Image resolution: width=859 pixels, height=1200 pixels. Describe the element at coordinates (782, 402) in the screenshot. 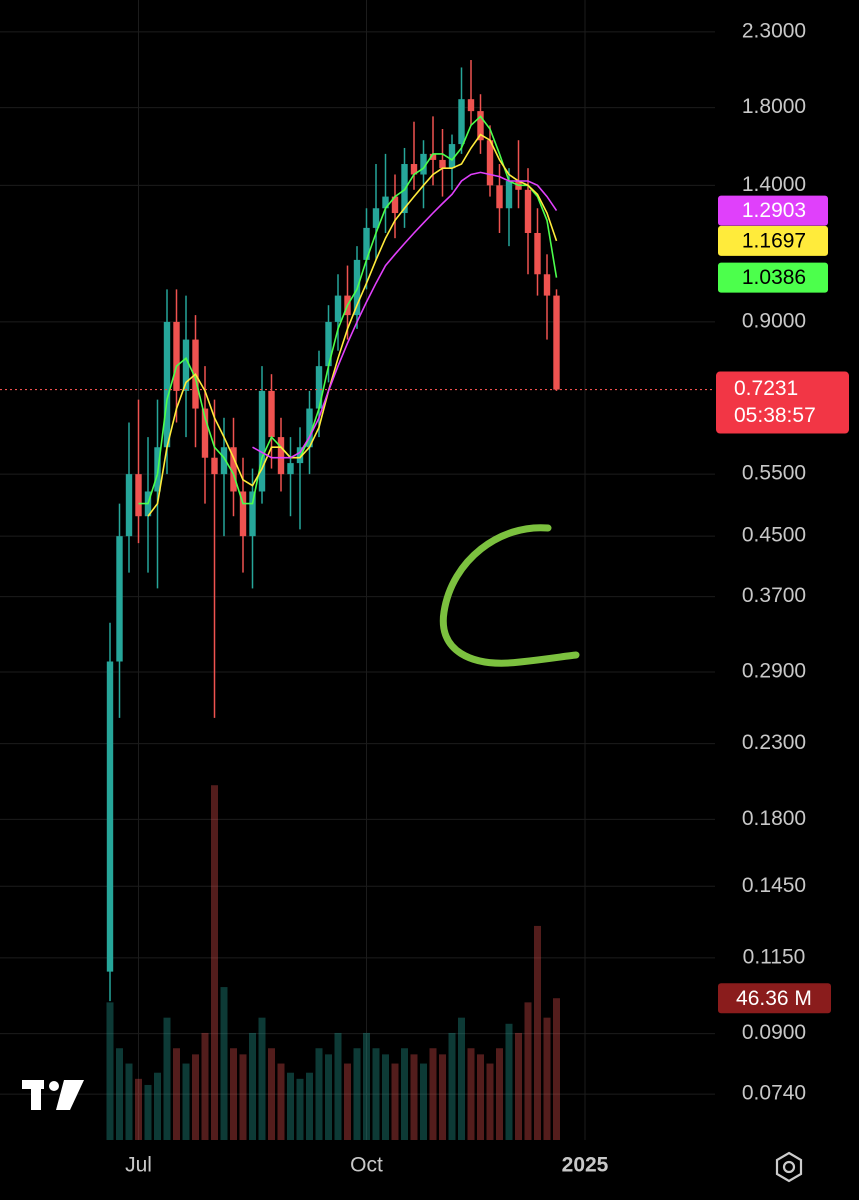

I see `current-price-tag` at that location.